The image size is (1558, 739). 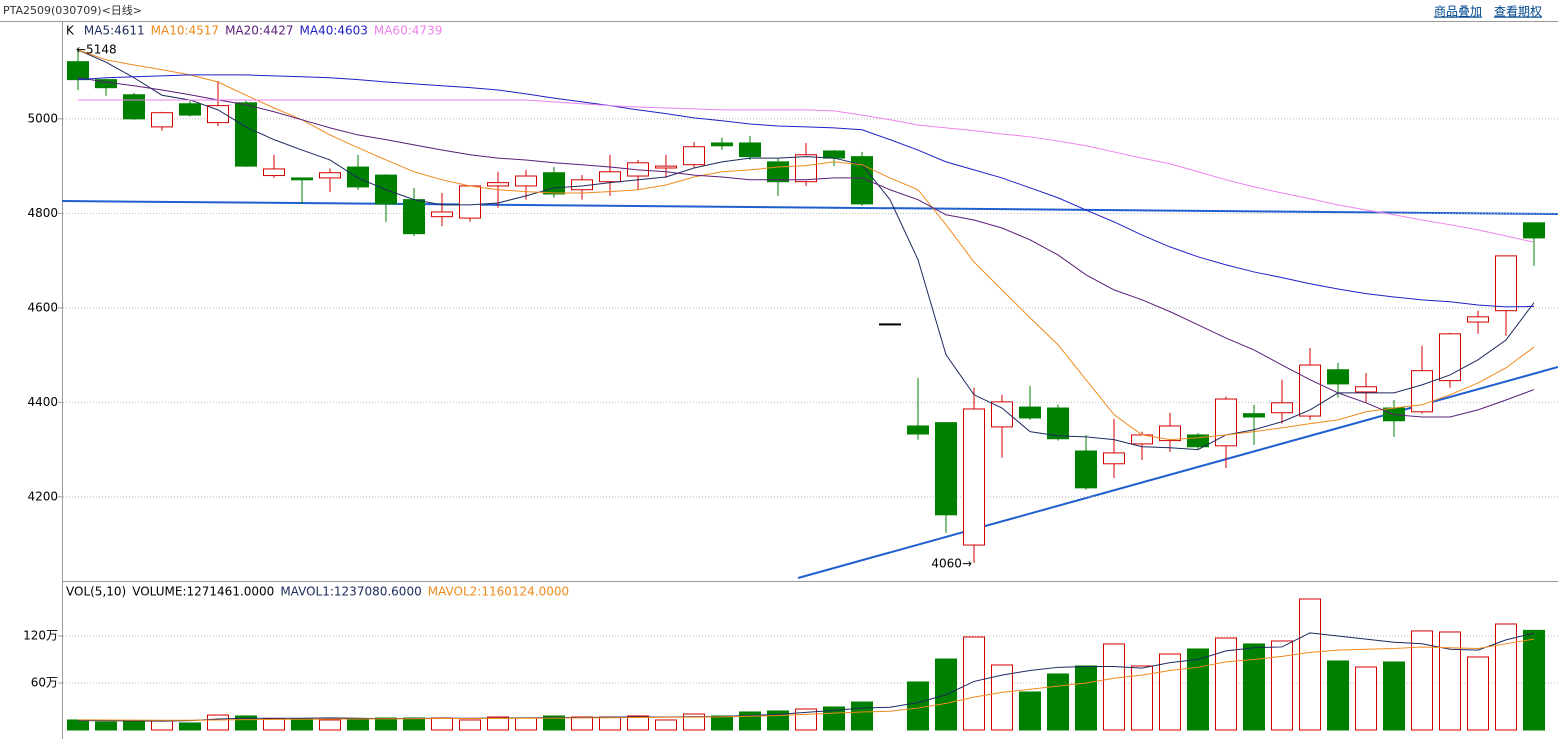 I want to click on legend-entry: VOLUME:1271461.0000, so click(x=203, y=592).